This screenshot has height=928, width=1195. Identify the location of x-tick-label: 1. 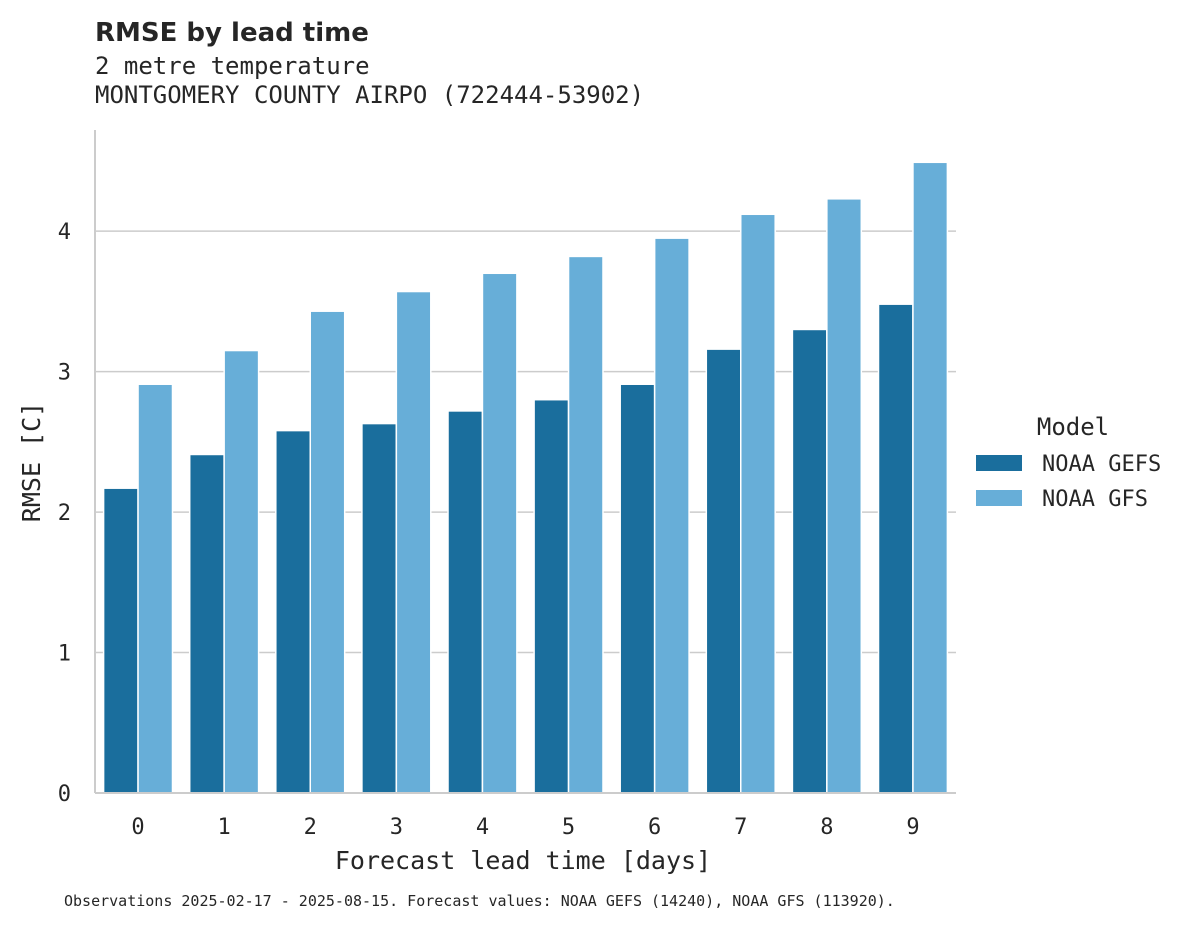
(224, 827).